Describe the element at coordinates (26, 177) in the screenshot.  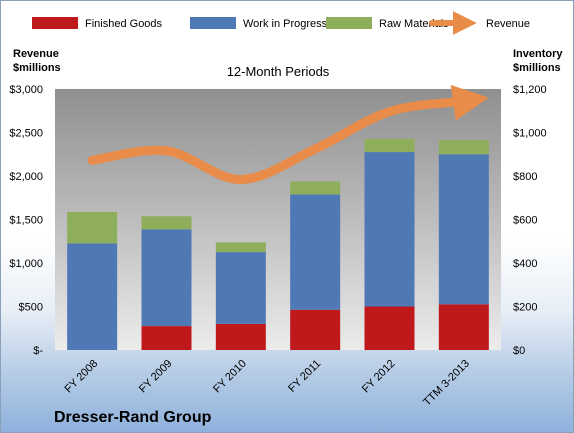
I see `left-tick-label: $2,000` at that location.